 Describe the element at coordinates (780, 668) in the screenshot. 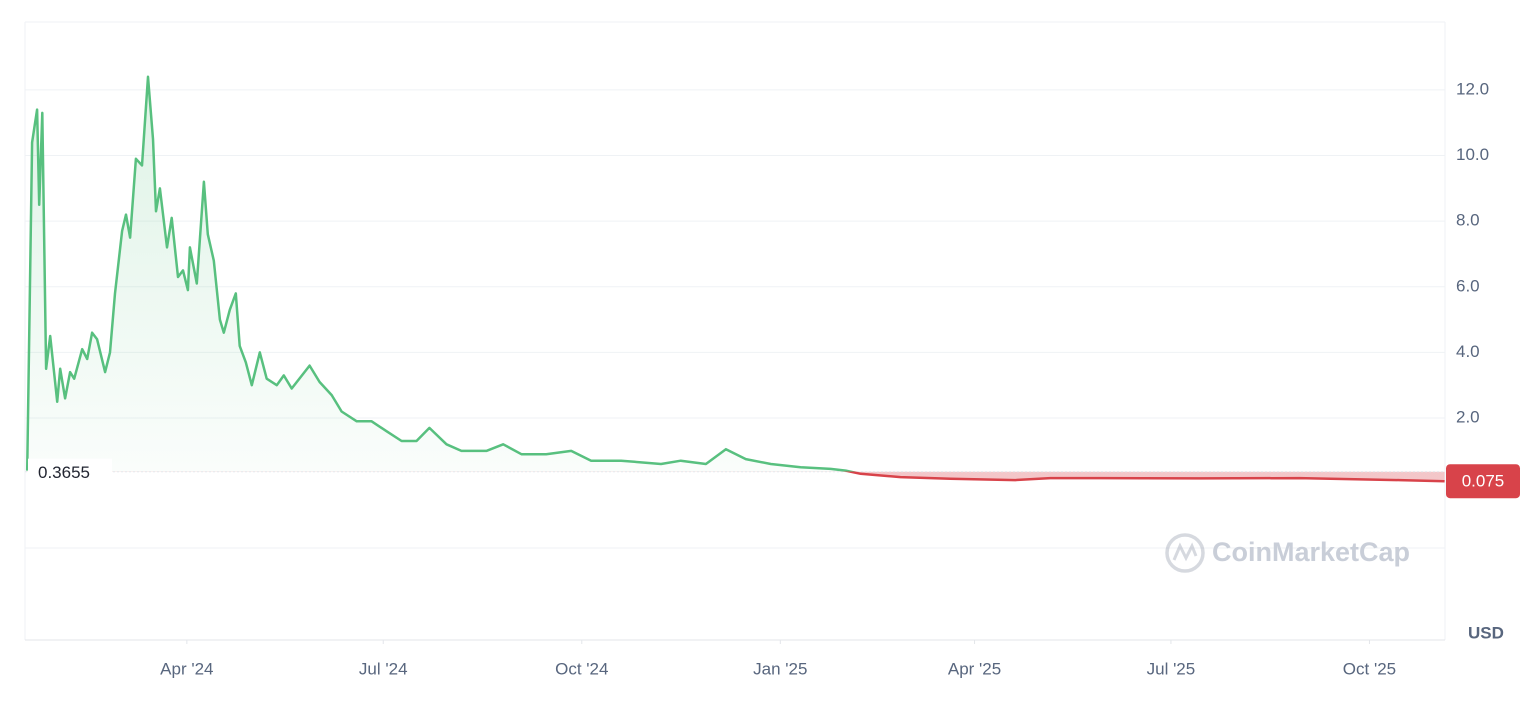

I see `x-tick-label: Jan '25` at that location.